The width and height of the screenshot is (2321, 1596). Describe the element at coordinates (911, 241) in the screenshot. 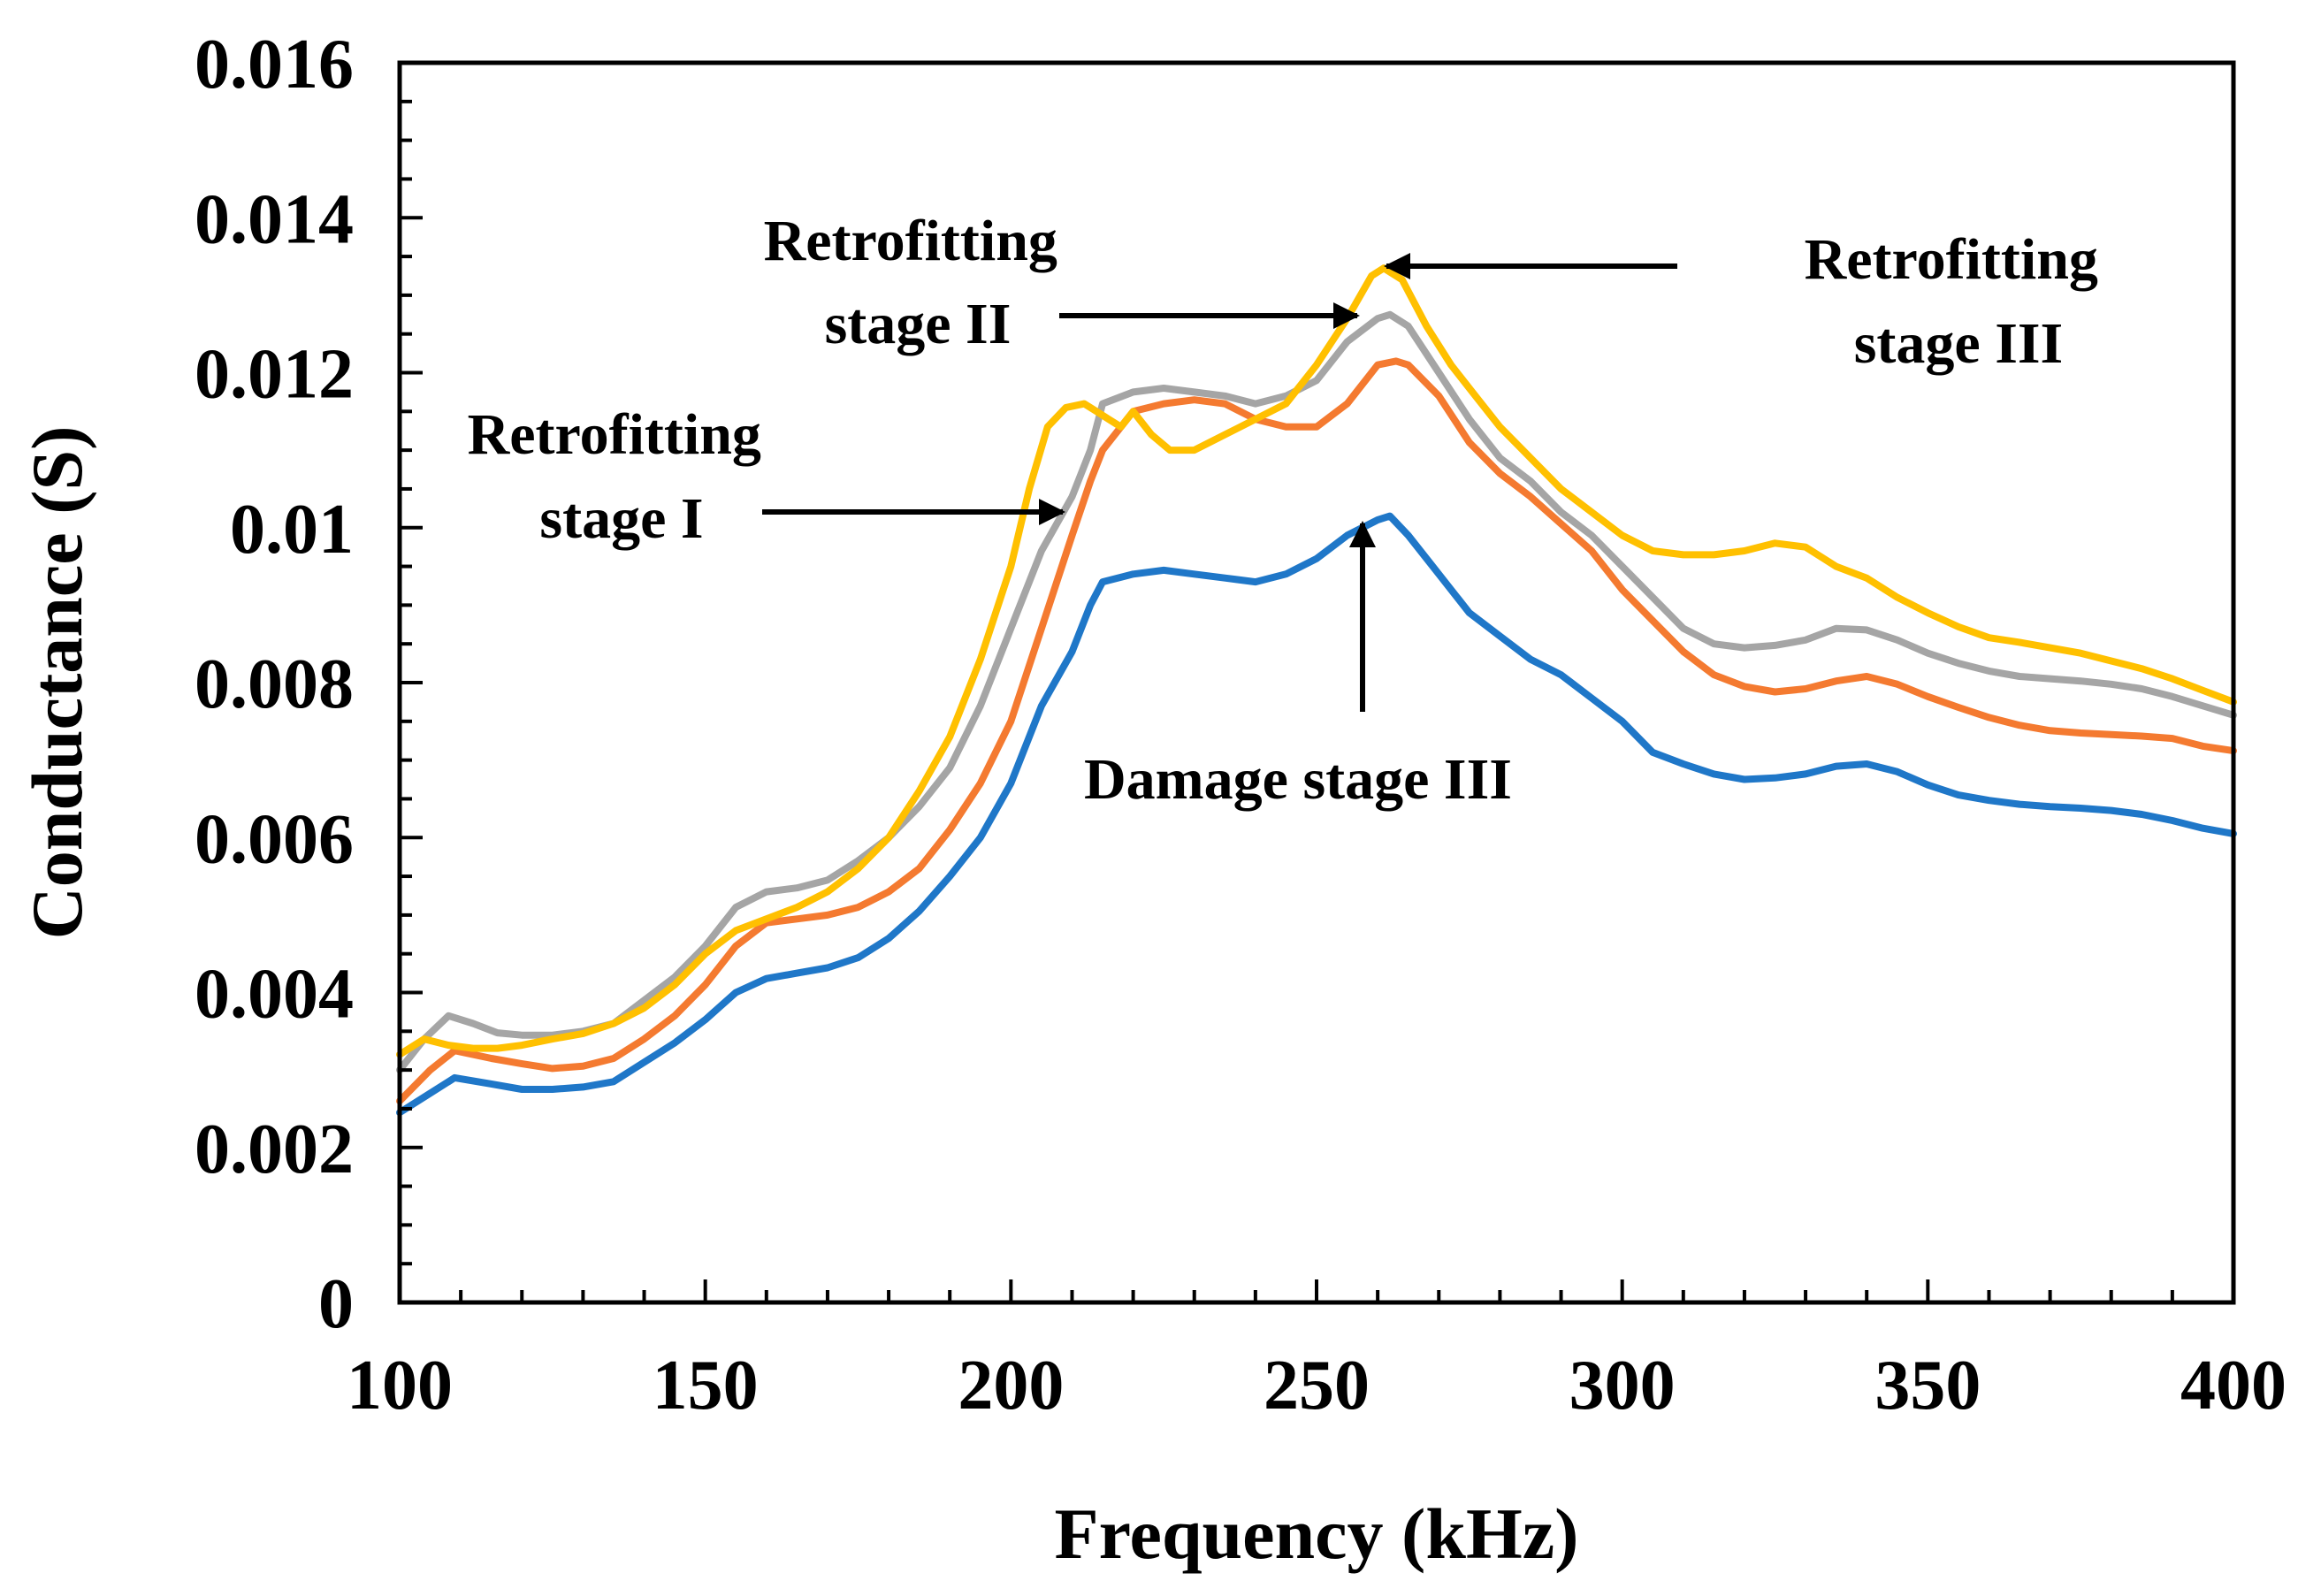

I see `annotation-retrofitting-stage-2-line-1: Retrofitting` at that location.